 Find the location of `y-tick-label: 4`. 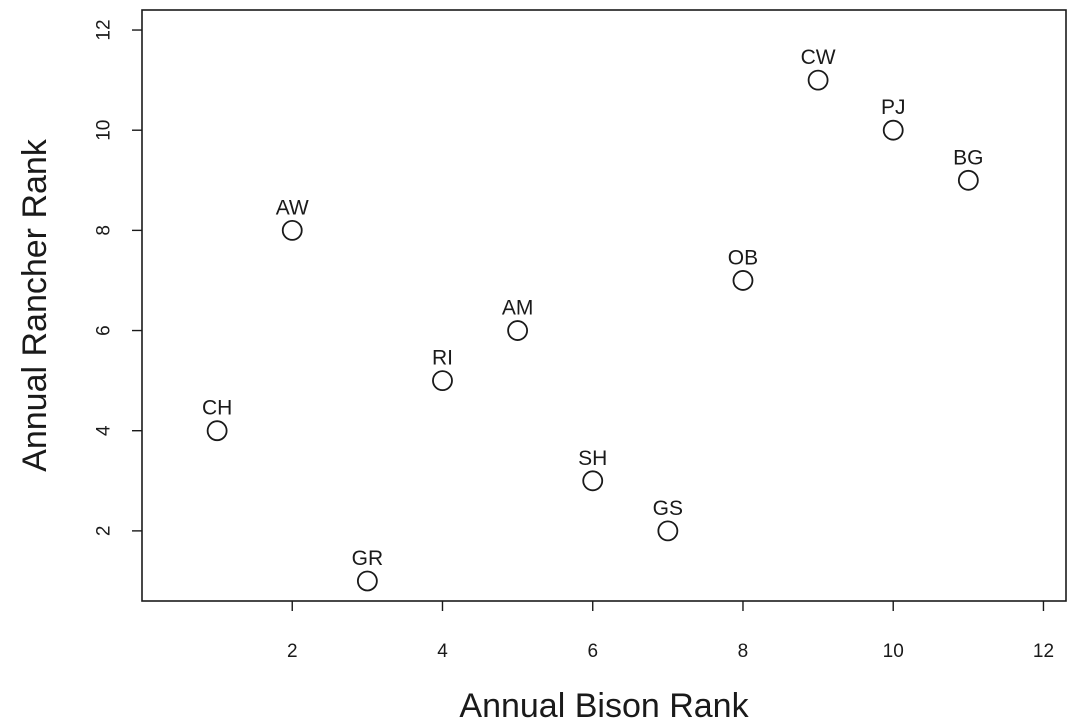

y-tick-label: 4 is located at coordinates (104, 430).